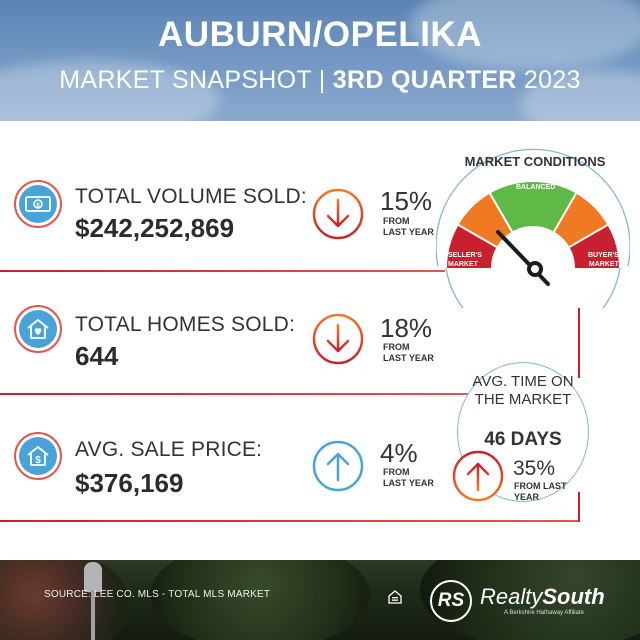 This screenshot has height=640, width=640. Describe the element at coordinates (169, 449) in the screenshot. I see `metric-label: AVG. SALE PRICE:` at that location.